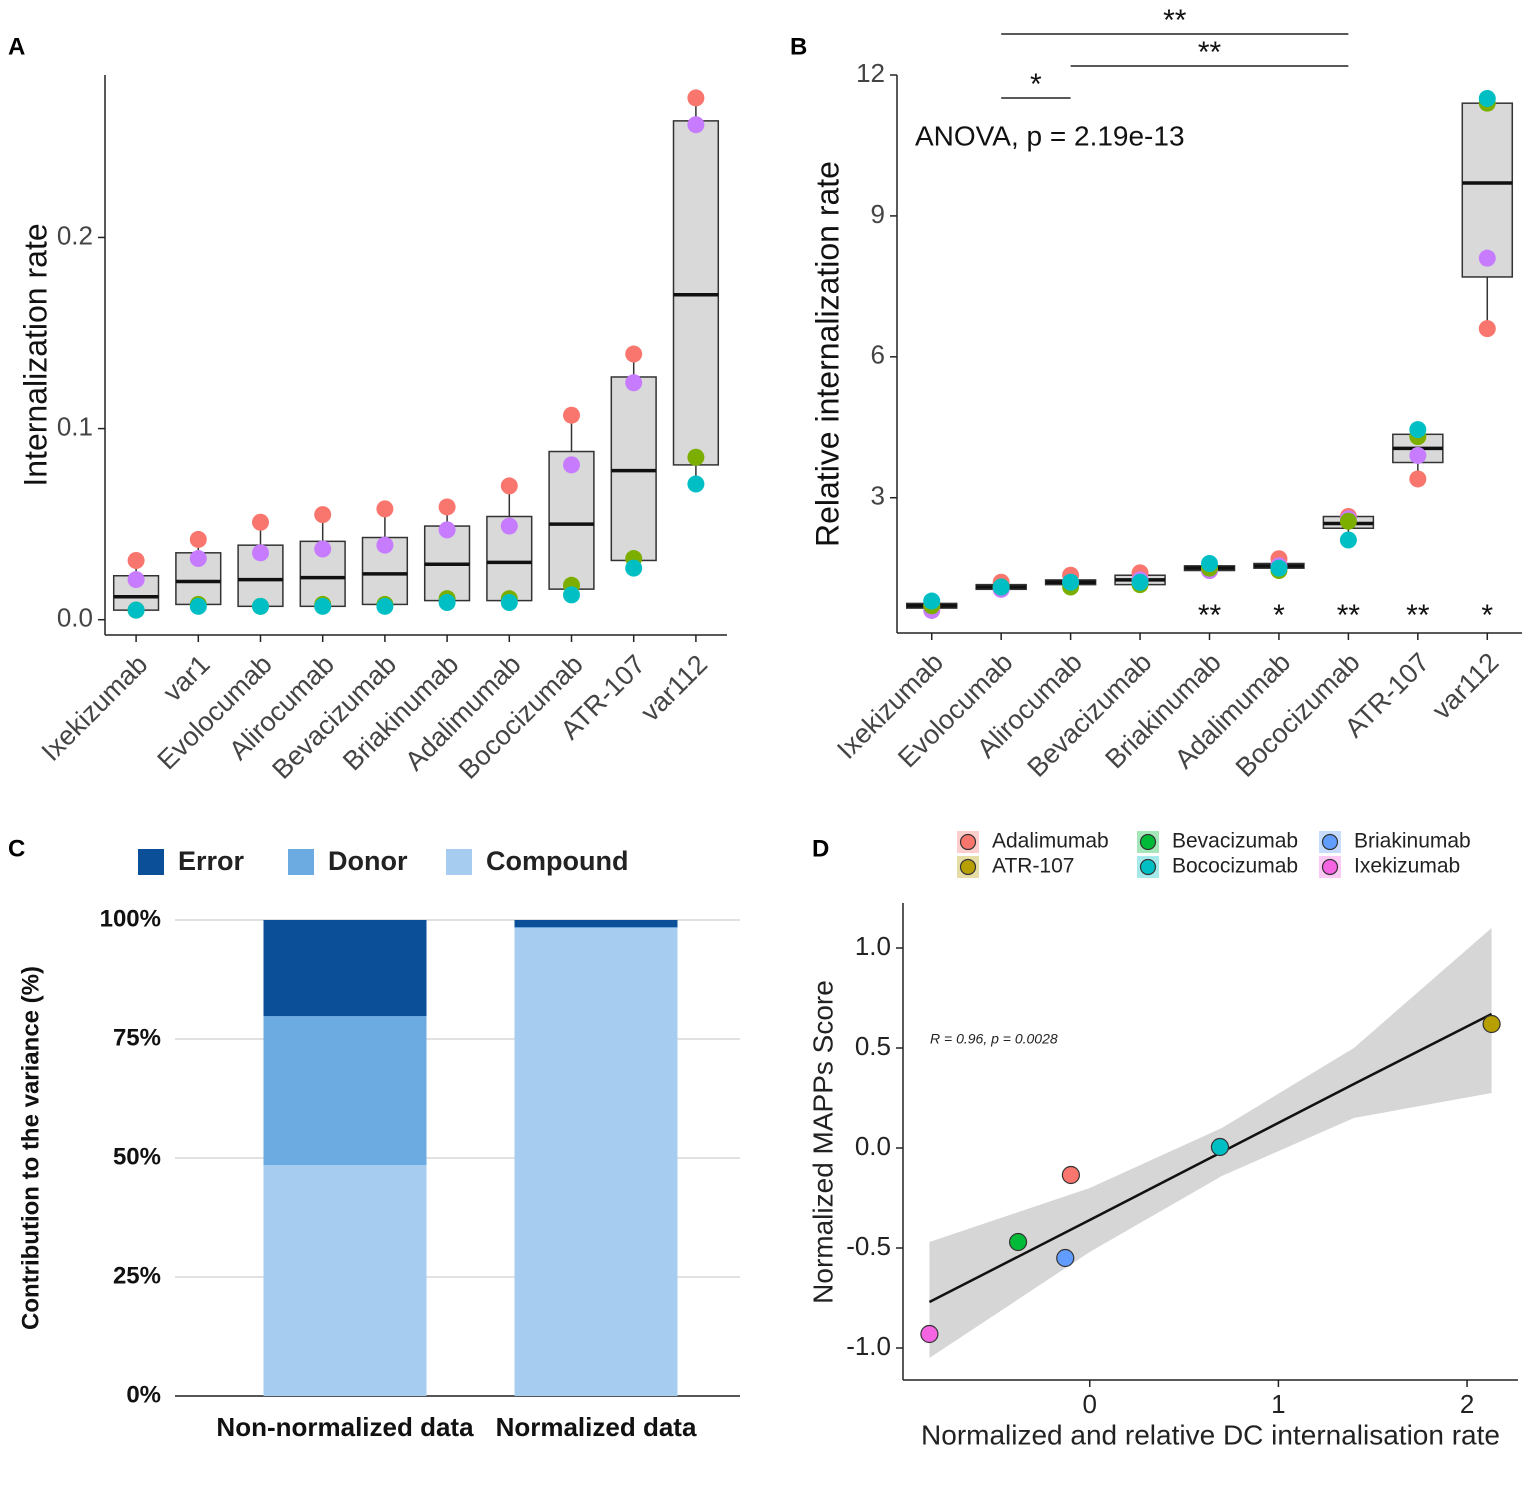 Image resolution: width=1535 pixels, height=1488 pixels. What do you see at coordinates (143, 1394) in the screenshot?
I see `y-tick-label: 0%` at bounding box center [143, 1394].